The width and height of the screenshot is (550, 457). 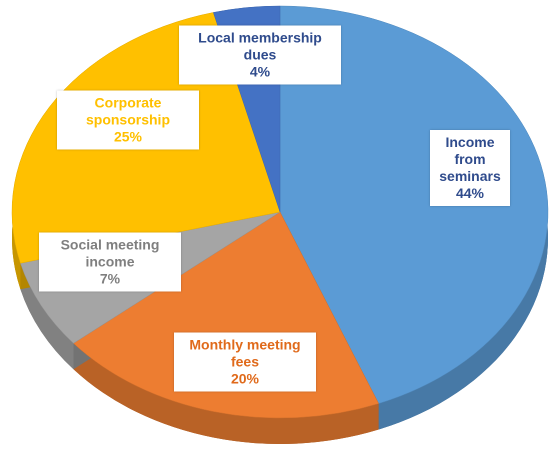 I want to click on category-name: Social meeting income, so click(x=110, y=253).